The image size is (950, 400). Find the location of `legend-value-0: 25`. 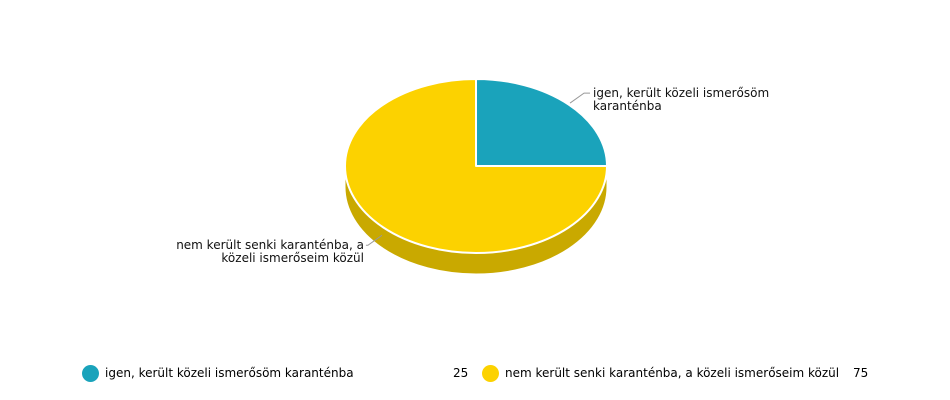

legend-value-0: 25 is located at coordinates (461, 373).